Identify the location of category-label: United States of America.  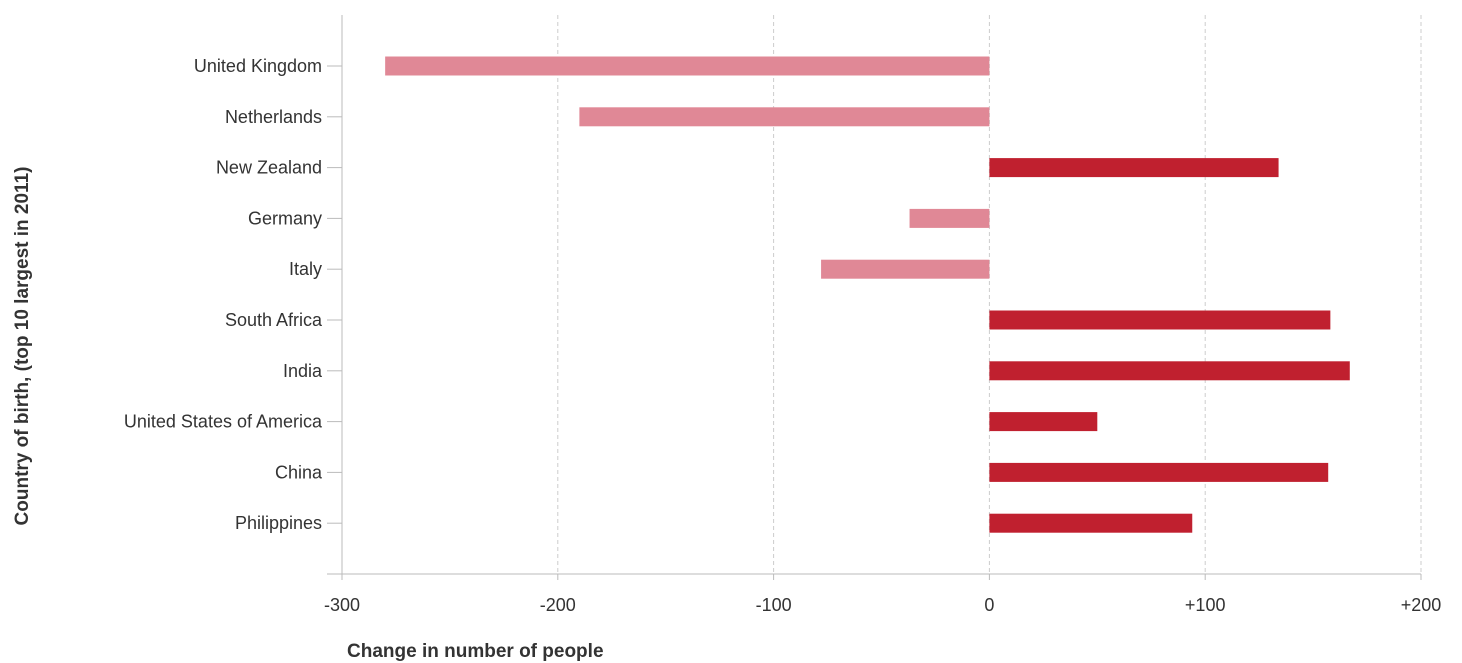
(223, 422).